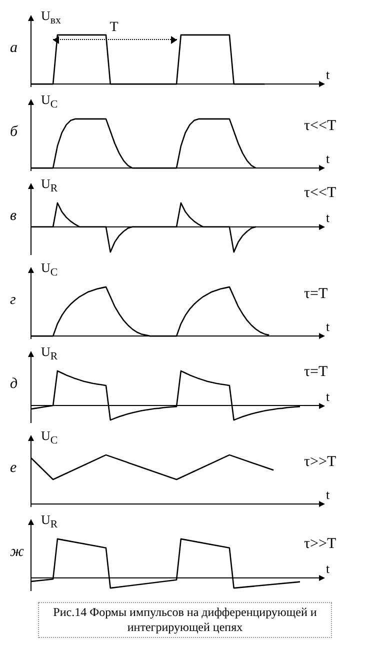  Describe the element at coordinates (51, 17) in the screenshot. I see `y-axis-title: U$_{вх}$` at that location.